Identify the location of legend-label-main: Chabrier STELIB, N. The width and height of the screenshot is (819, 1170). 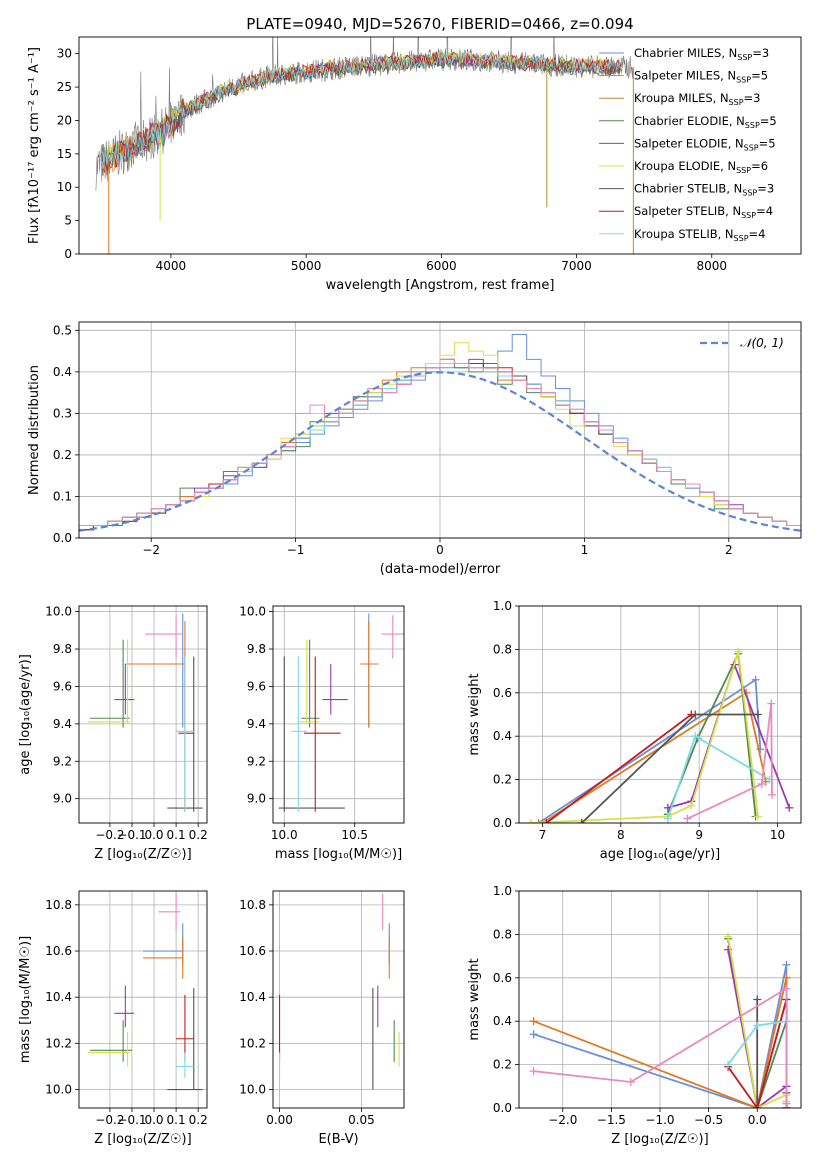
(688, 189).